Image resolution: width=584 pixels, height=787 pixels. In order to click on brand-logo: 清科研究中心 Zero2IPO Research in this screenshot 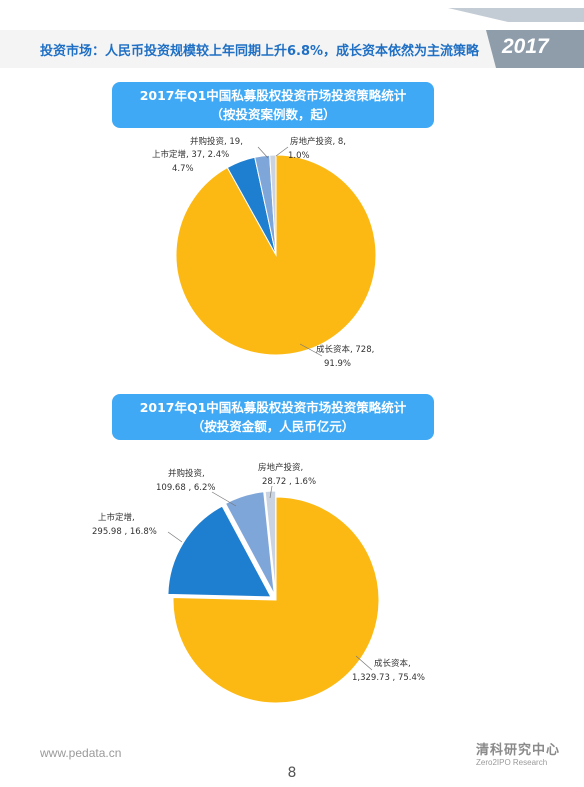, I will do `click(524, 753)`.